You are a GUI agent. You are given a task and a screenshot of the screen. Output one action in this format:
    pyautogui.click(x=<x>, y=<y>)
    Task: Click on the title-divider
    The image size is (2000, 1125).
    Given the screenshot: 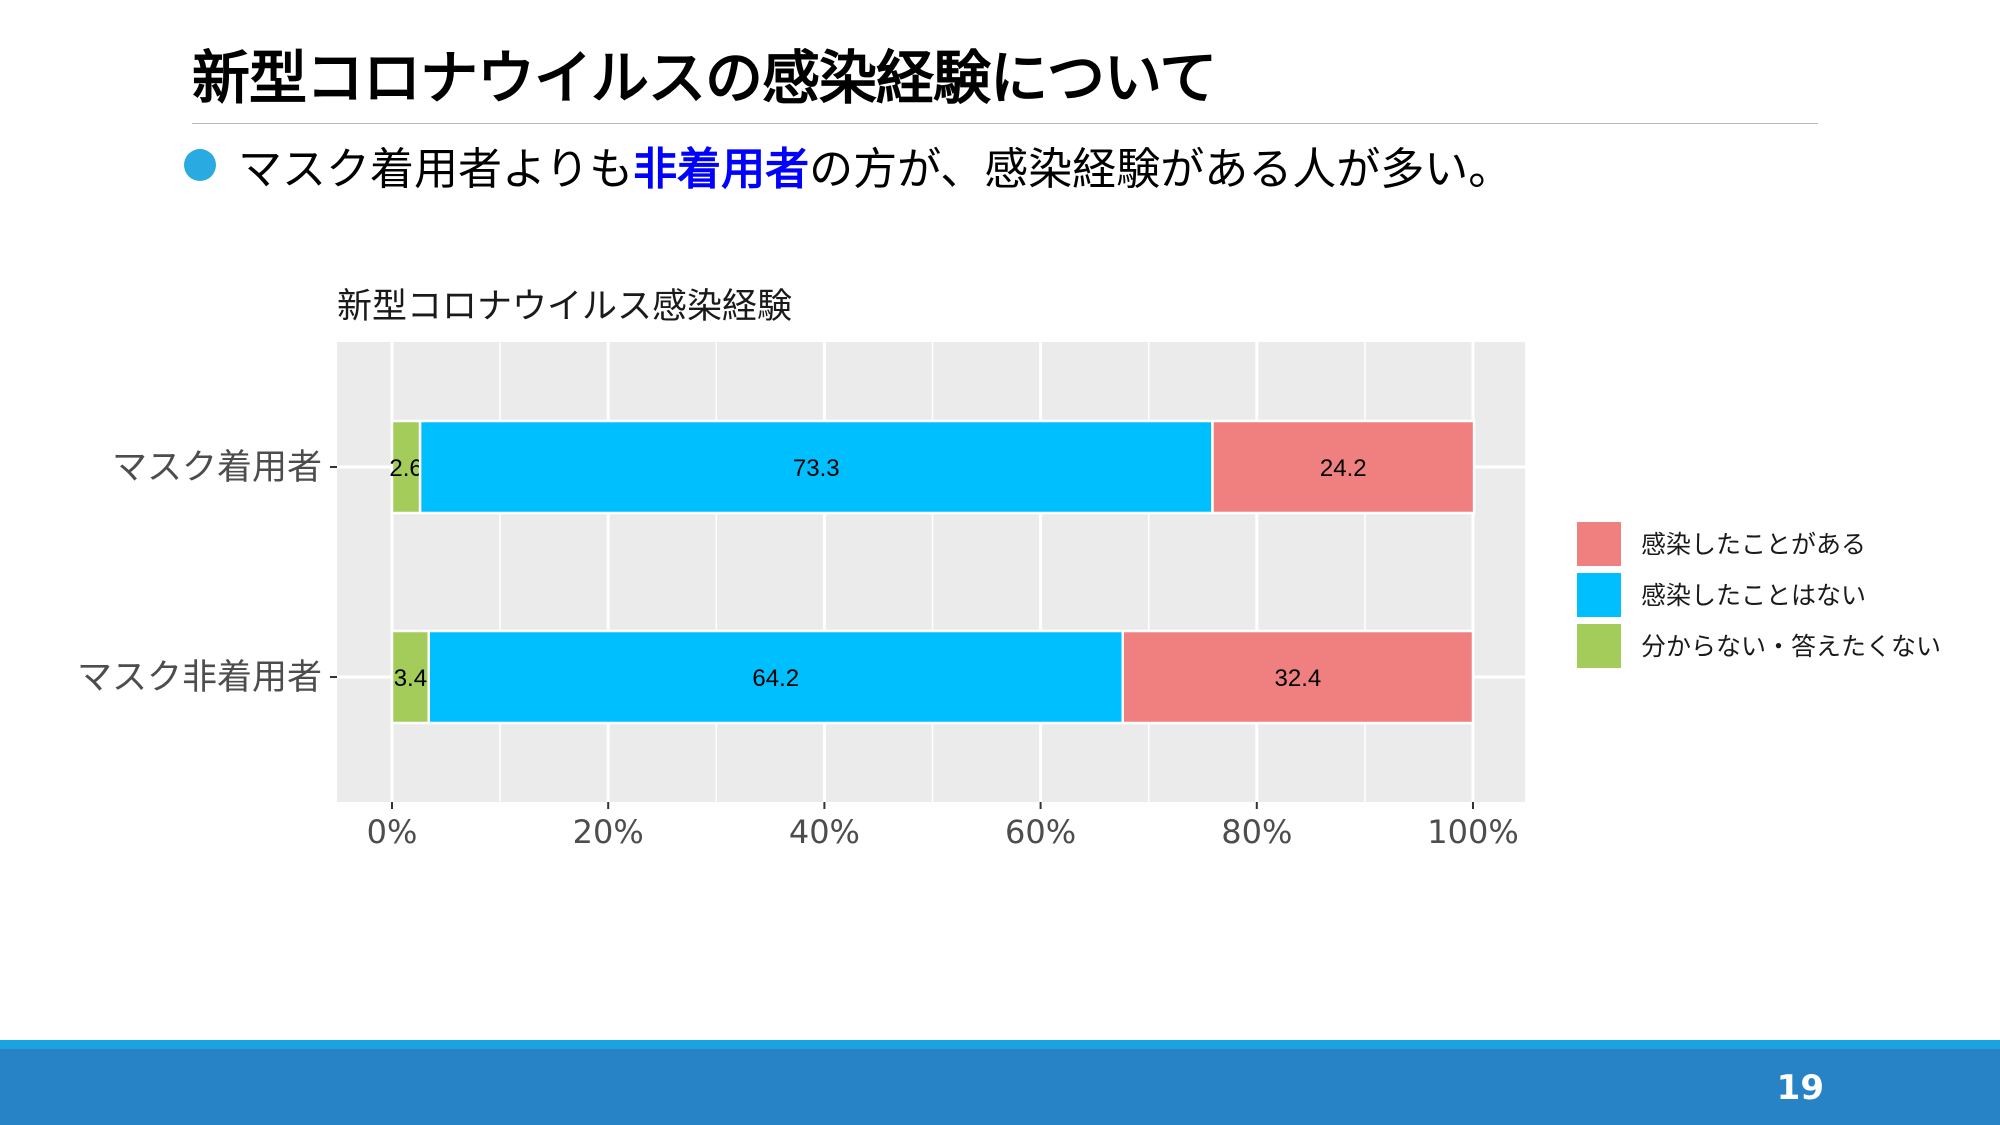 What is the action you would take?
    pyautogui.click(x=1005, y=123)
    